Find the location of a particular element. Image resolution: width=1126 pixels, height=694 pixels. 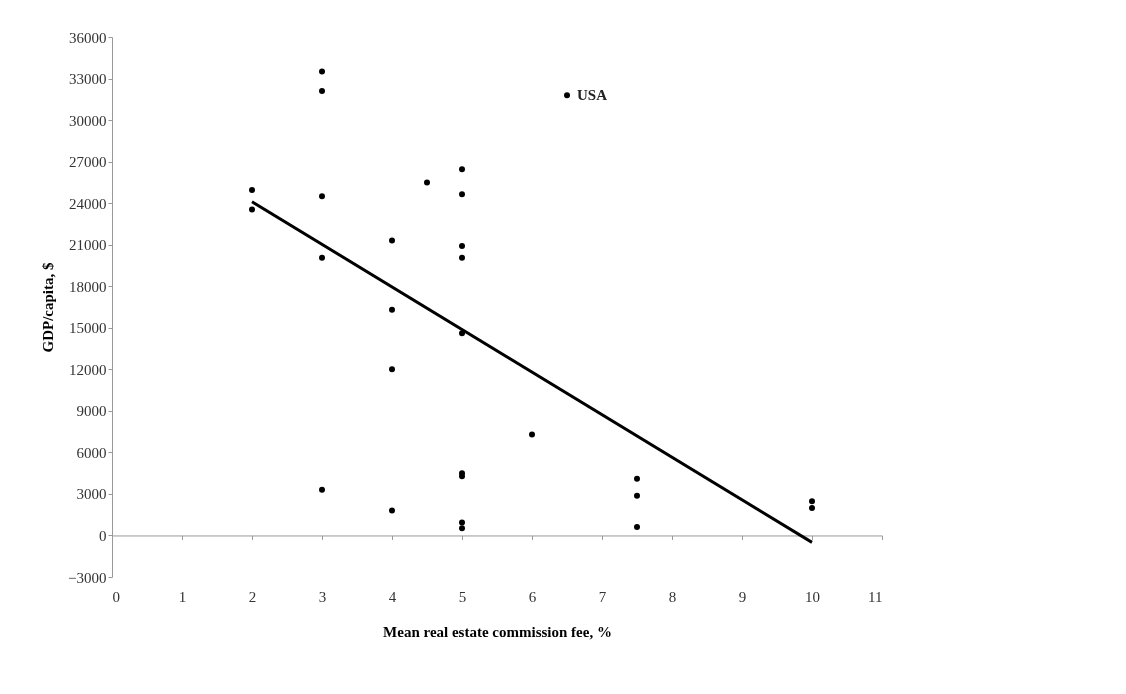

x-tick-label: 11 is located at coordinates (875, 596).